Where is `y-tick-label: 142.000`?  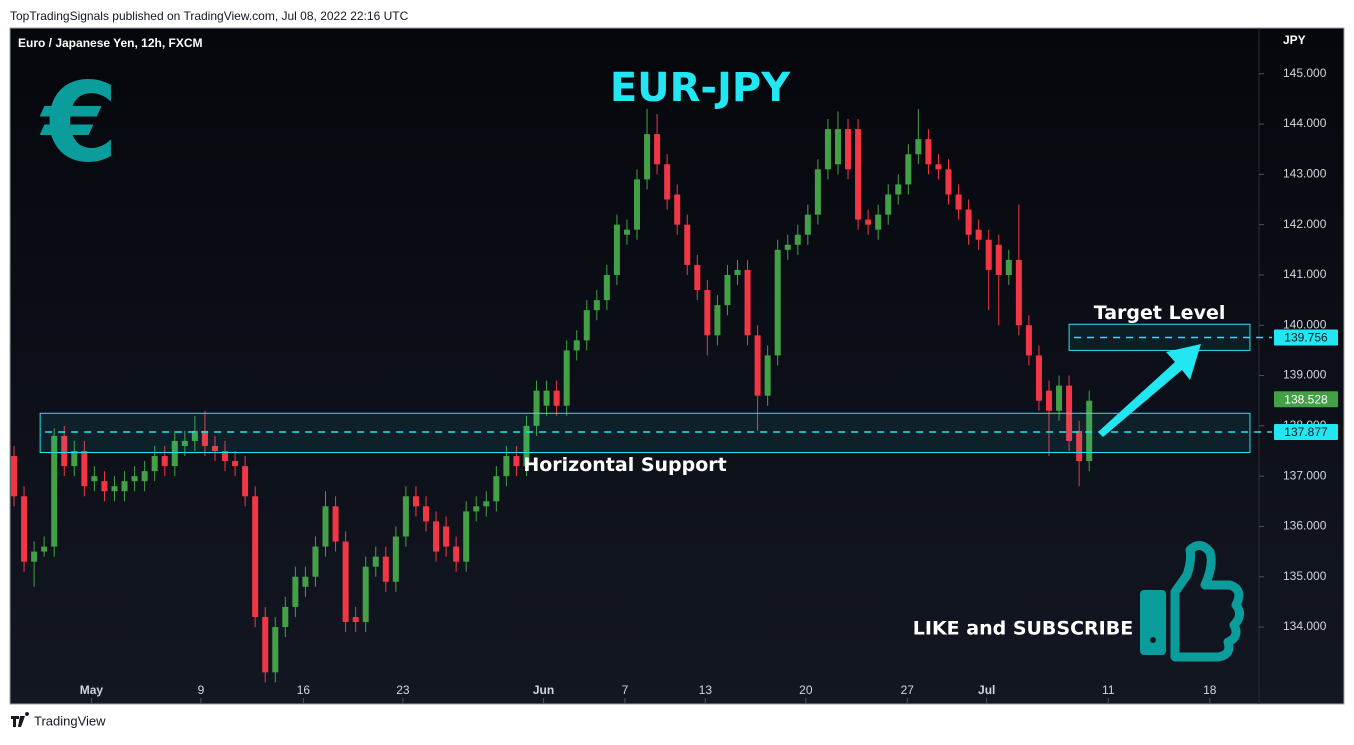
y-tick-label: 142.000 is located at coordinates (1305, 224).